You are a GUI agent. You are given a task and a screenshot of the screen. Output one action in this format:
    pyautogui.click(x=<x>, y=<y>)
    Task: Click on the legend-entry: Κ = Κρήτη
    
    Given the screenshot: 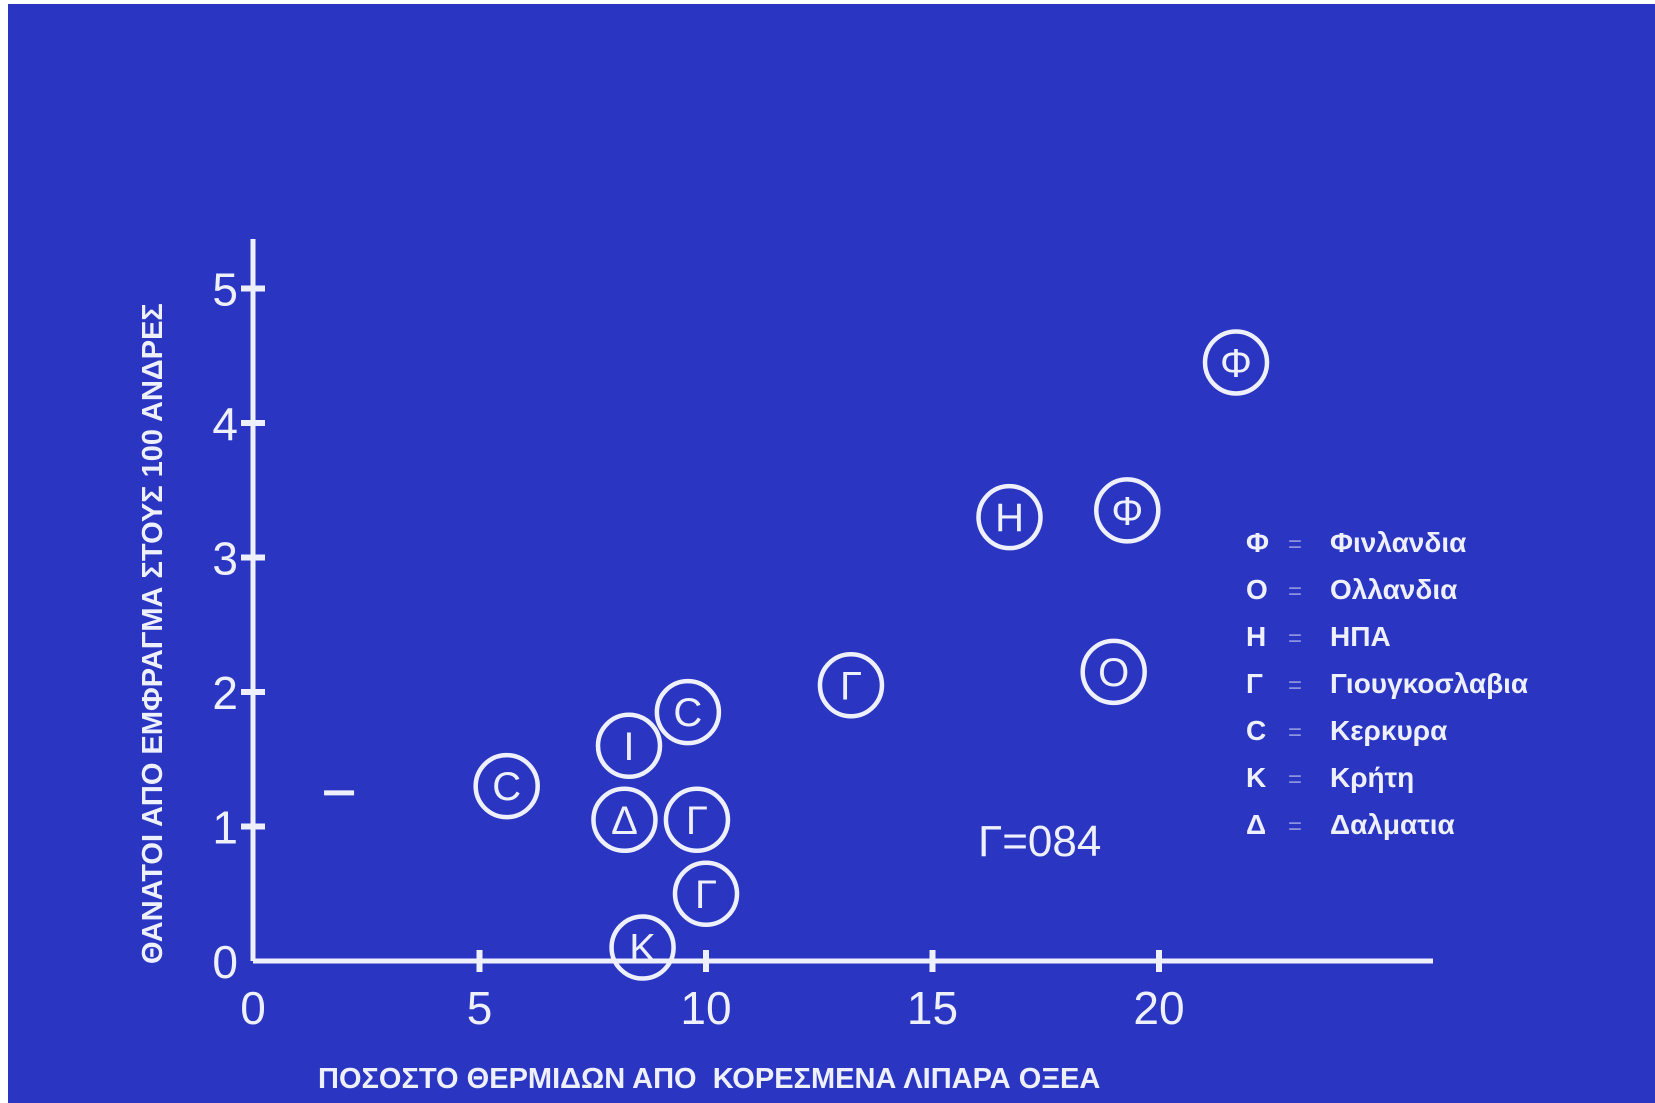 What is the action you would take?
    pyautogui.click(x=1330, y=777)
    